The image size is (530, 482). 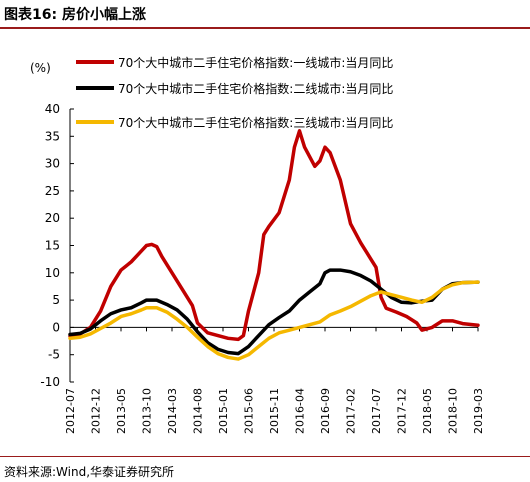 What do you see at coordinates (453, 411) in the screenshot?
I see `x-tick-label: 2018-10` at bounding box center [453, 411].